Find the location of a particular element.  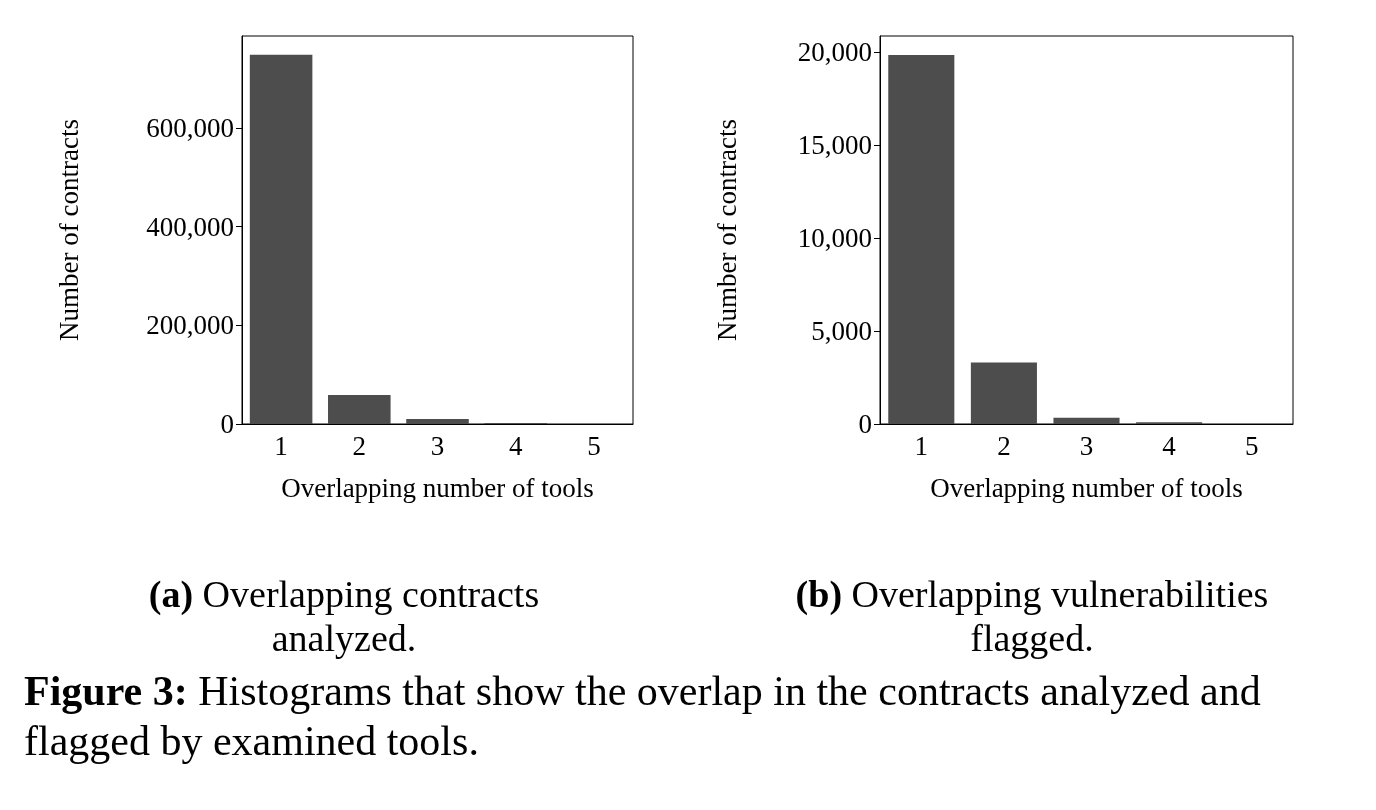

y-tick-label: 600,000 is located at coordinates (190, 127).